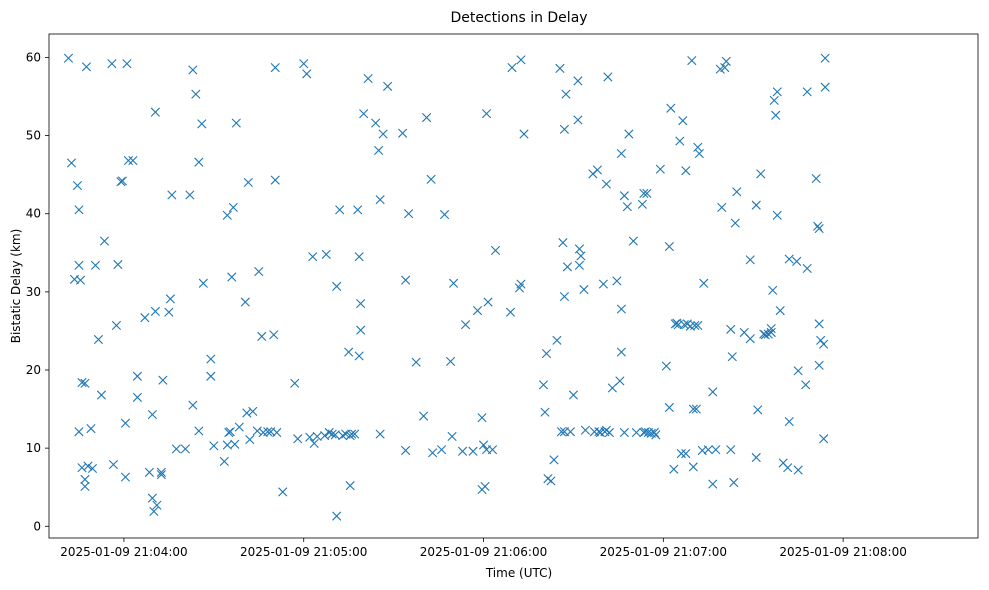 This screenshot has height=590, width=989. I want to click on x-tick-label: 2025-01-09 21:04:00, so click(123, 552).